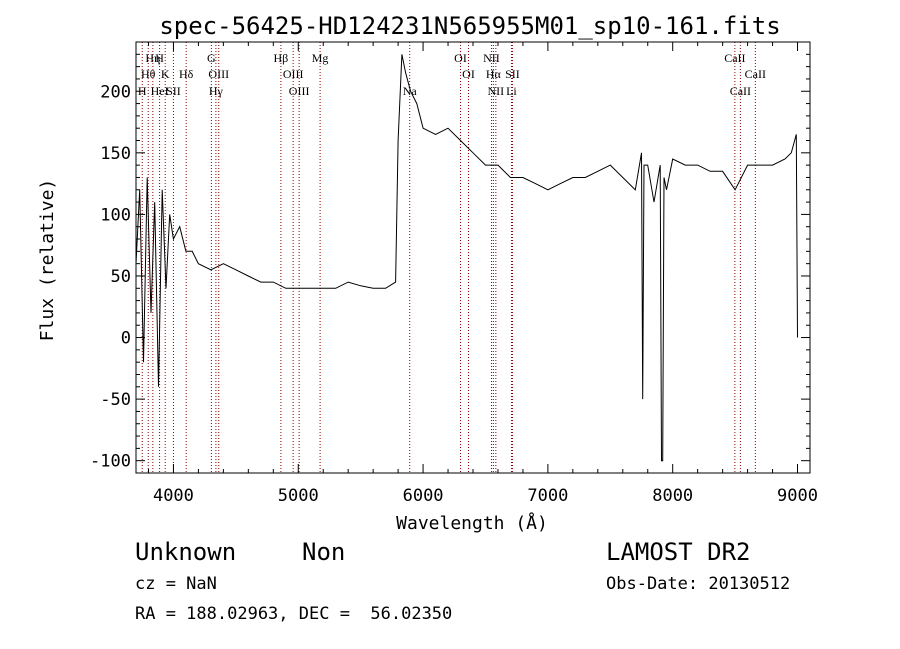 This screenshot has width=900, height=649. I want to click on y-tick-label: 150, so click(115, 154).